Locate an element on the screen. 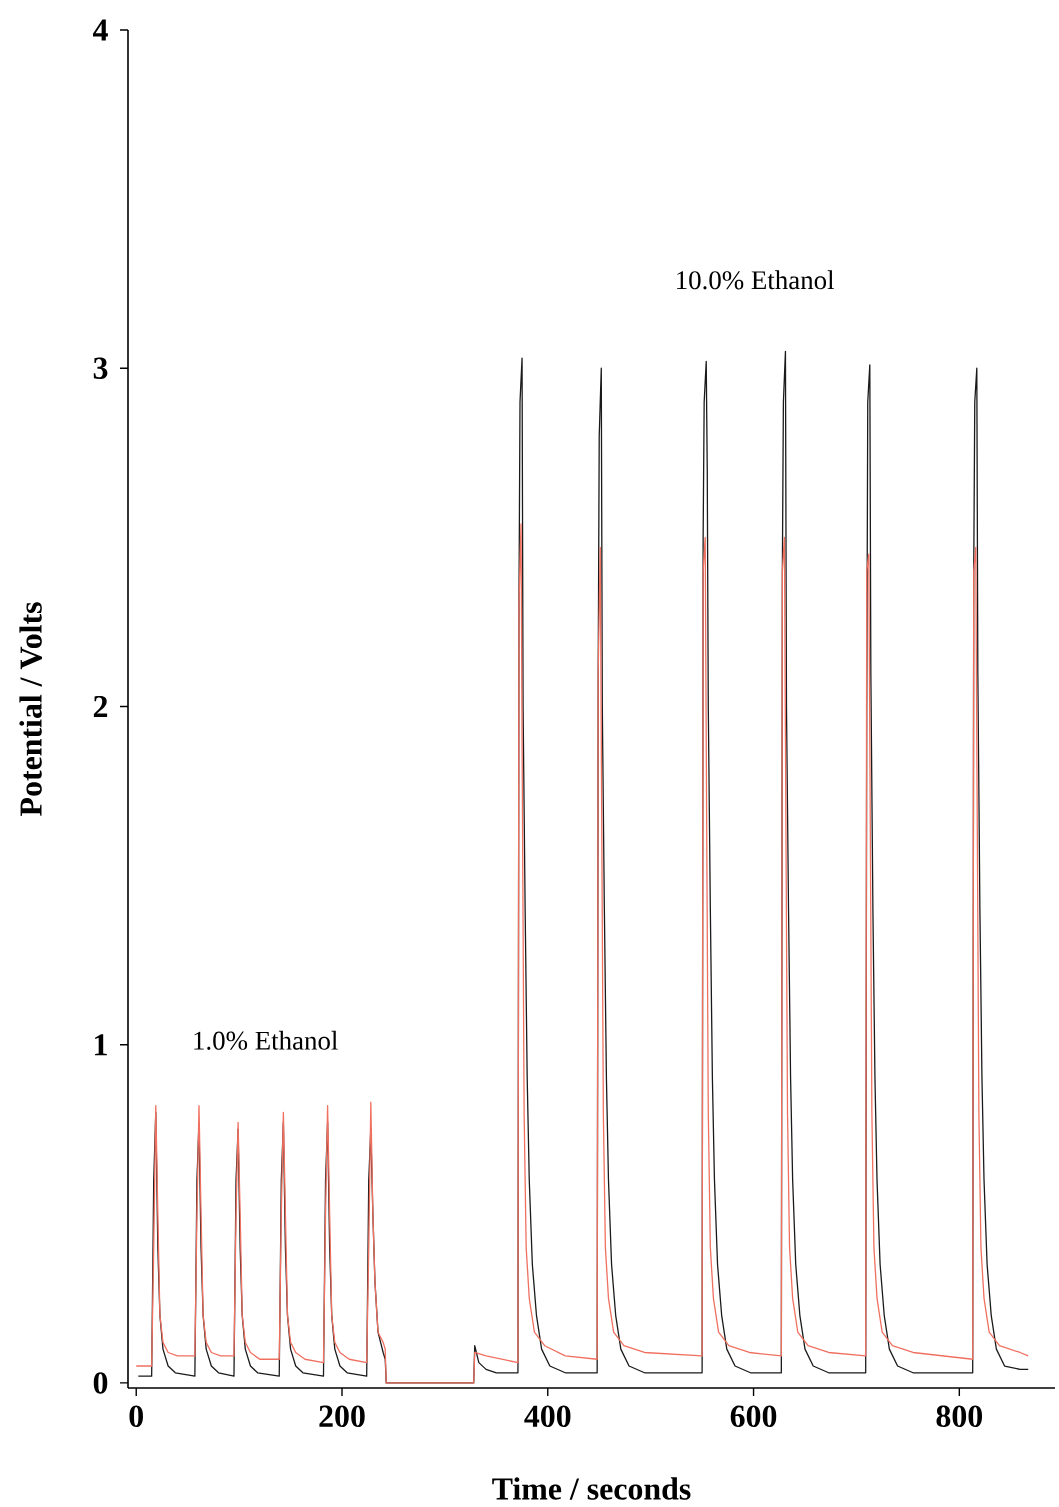 The image size is (1059, 1507). x-tick-label: 0 is located at coordinates (136, 1416).